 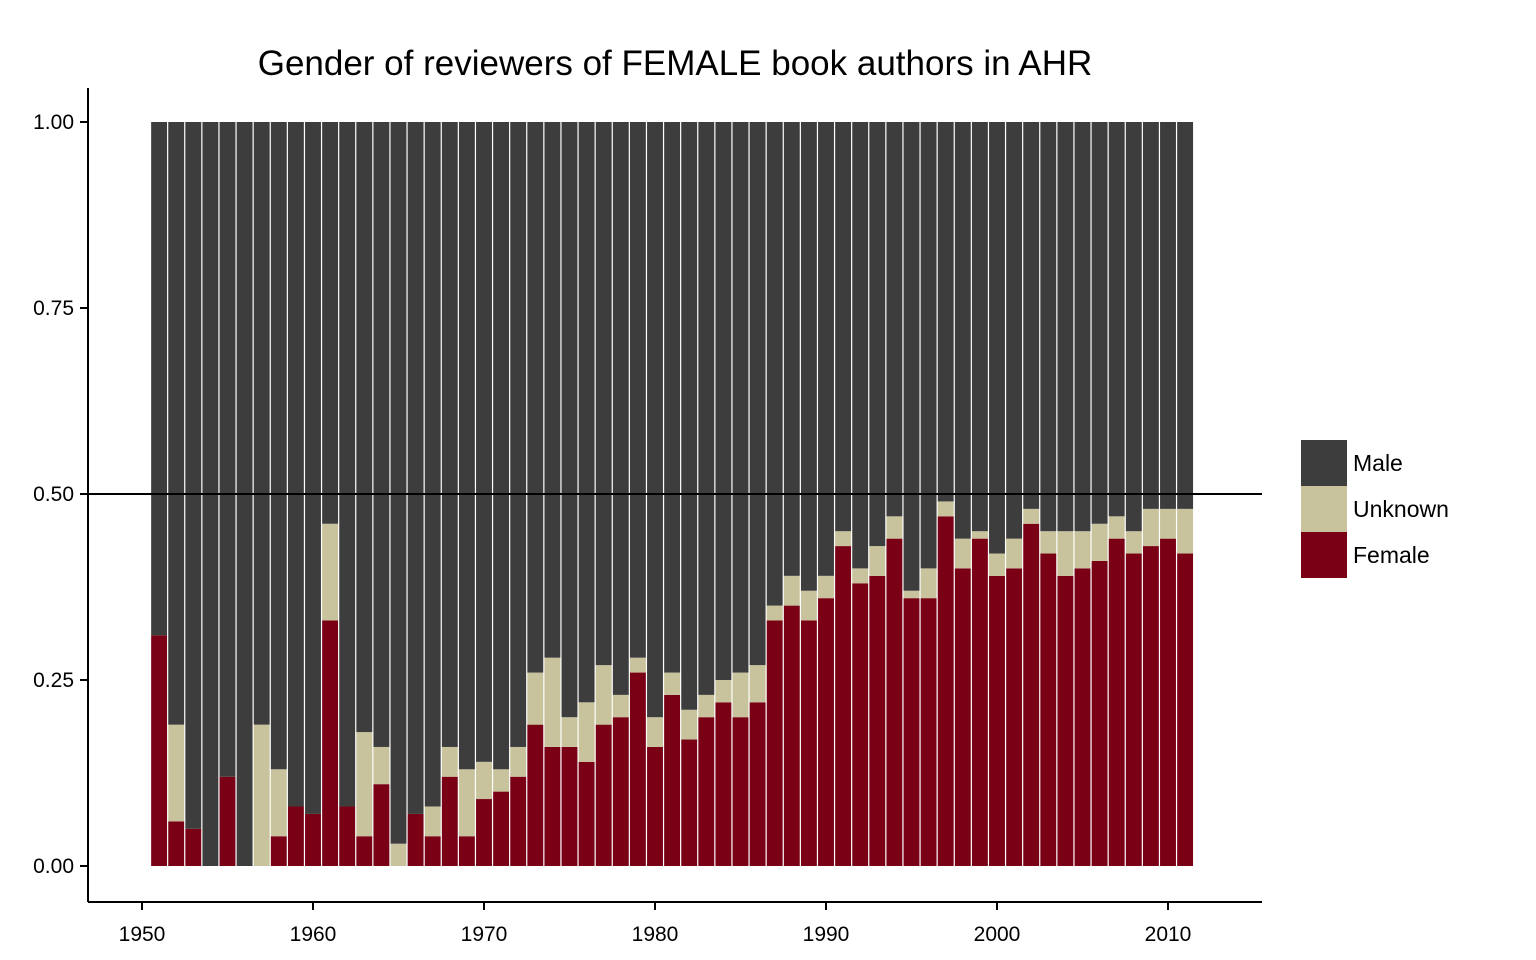 I want to click on bar-unknown-1963, so click(x=364, y=784).